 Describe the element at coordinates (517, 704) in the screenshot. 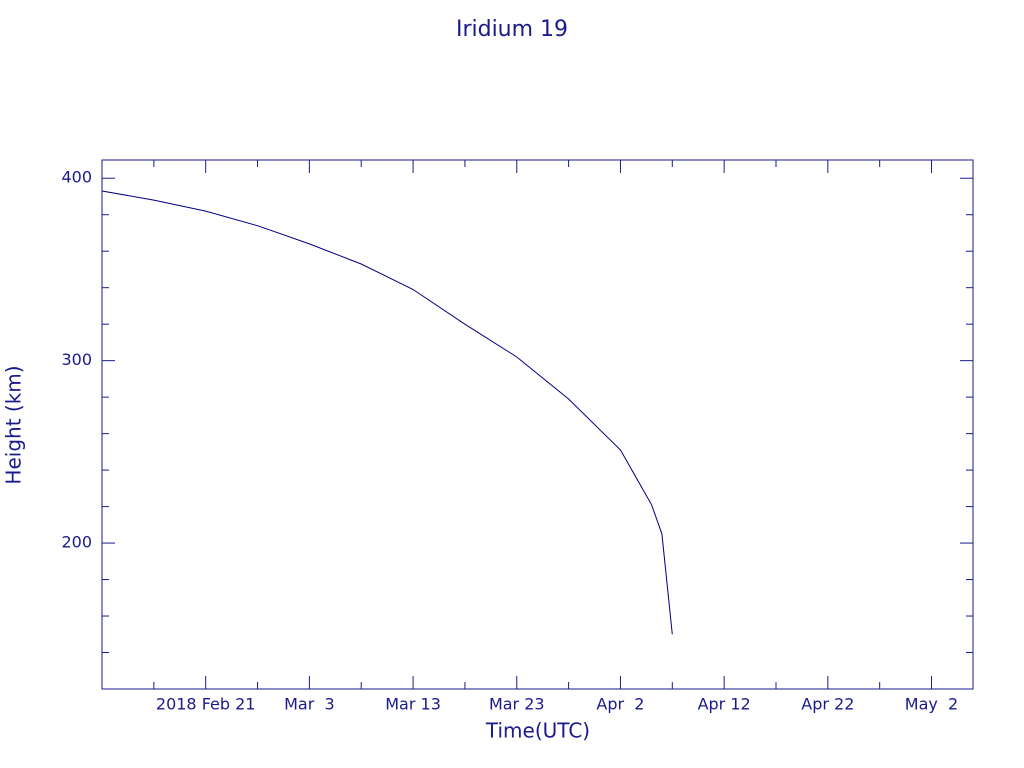

I see `x-tick-label: Mar 23` at that location.